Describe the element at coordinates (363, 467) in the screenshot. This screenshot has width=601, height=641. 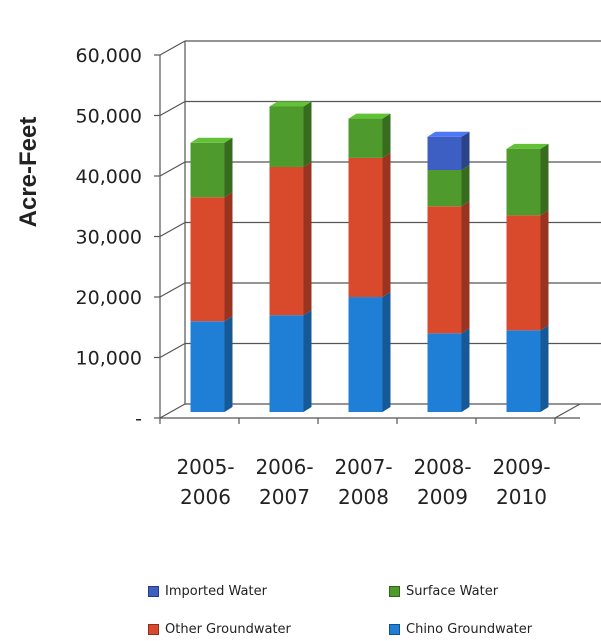
I see `x-tick-label: 2007-` at that location.